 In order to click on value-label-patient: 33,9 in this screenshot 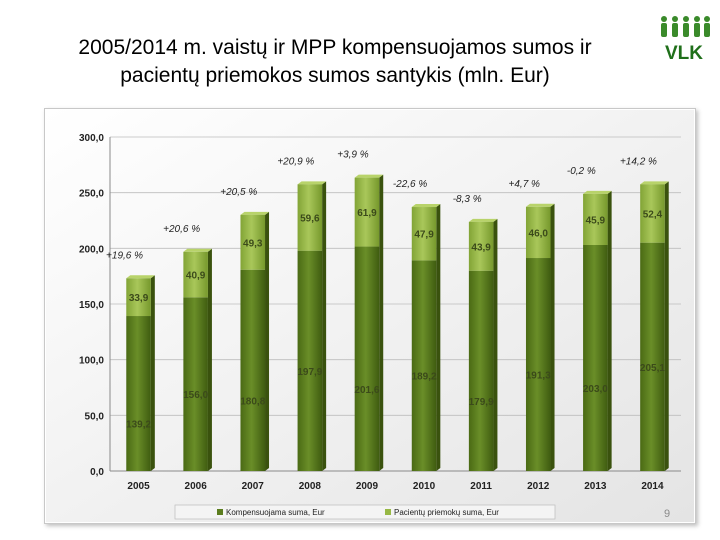, I will do `click(139, 298)`.